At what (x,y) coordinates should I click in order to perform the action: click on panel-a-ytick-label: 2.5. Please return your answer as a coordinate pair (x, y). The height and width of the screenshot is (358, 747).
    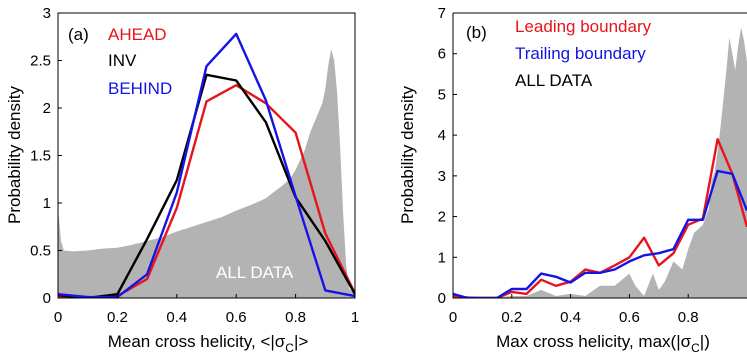
    Looking at the image, I should click on (40, 61).